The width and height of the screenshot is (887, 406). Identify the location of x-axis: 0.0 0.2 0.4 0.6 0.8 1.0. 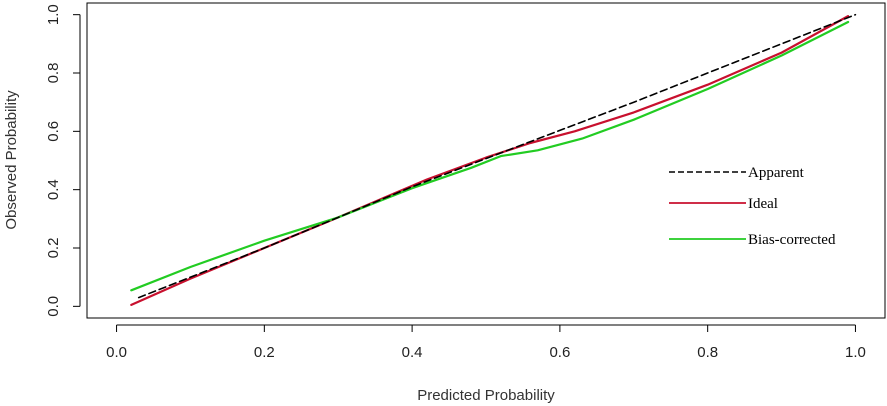
(486, 342).